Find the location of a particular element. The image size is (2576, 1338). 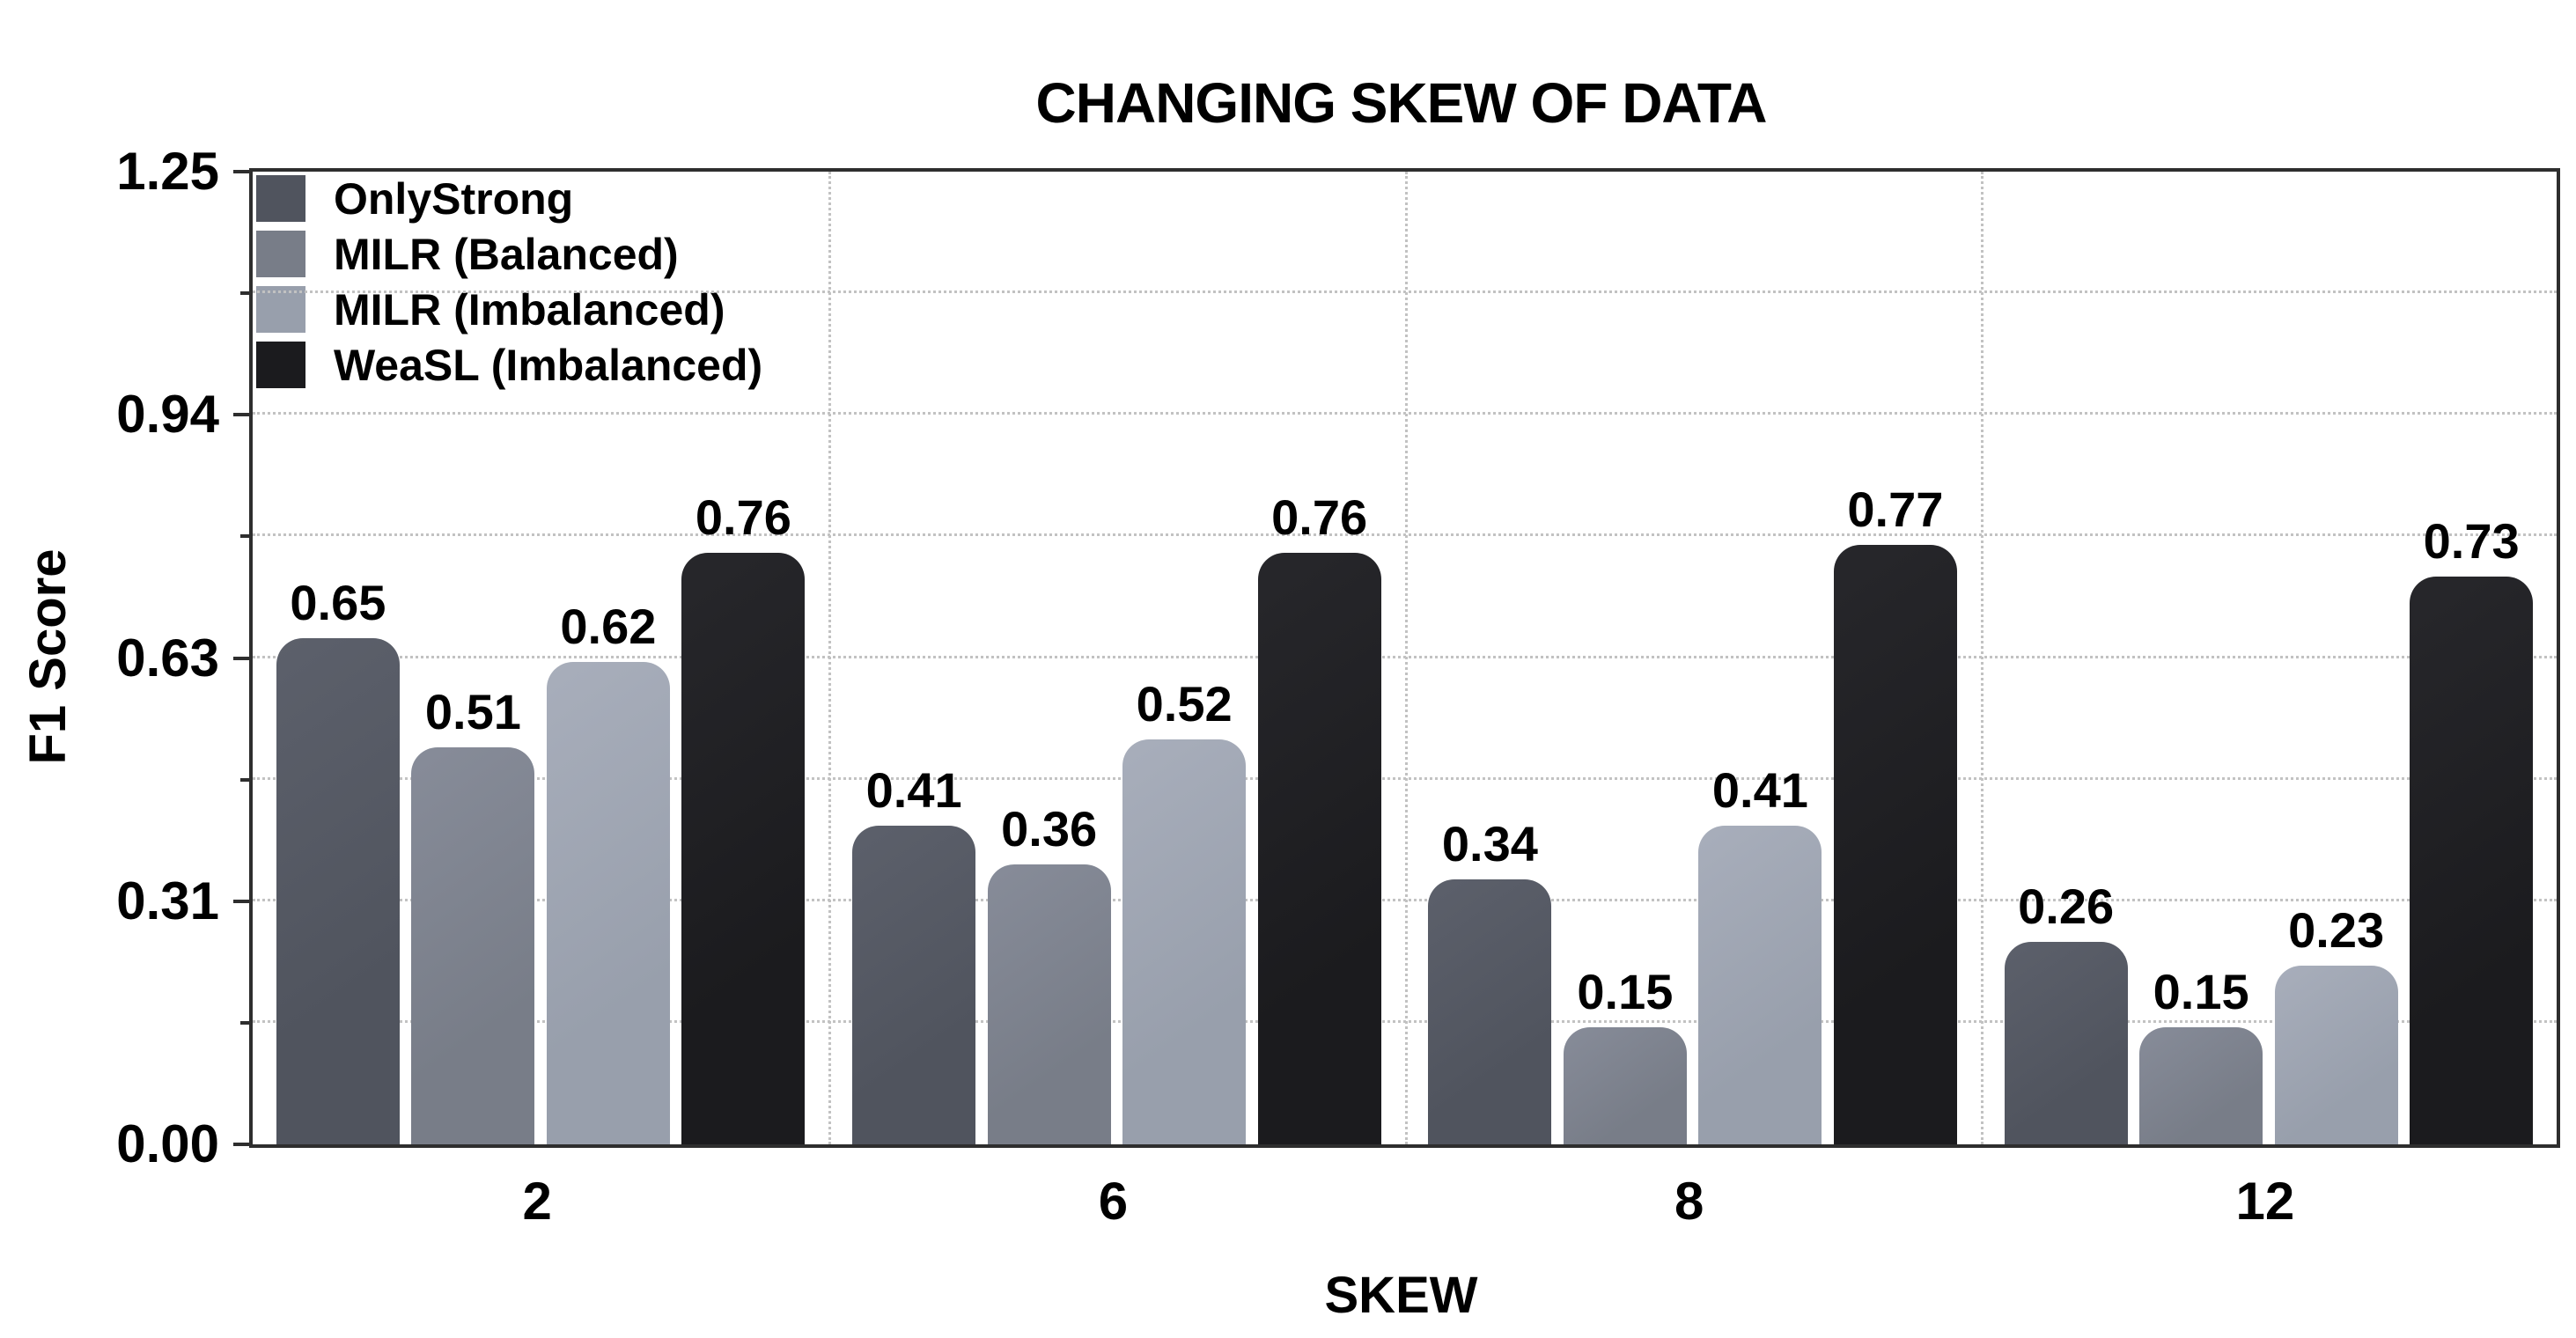

x-tick-label: 12 is located at coordinates (2265, 1201).